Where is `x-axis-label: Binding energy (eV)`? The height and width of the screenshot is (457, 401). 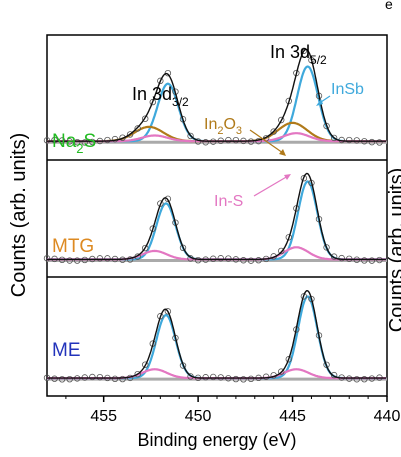
x-axis-label: Binding energy (eV) is located at coordinates (216, 440).